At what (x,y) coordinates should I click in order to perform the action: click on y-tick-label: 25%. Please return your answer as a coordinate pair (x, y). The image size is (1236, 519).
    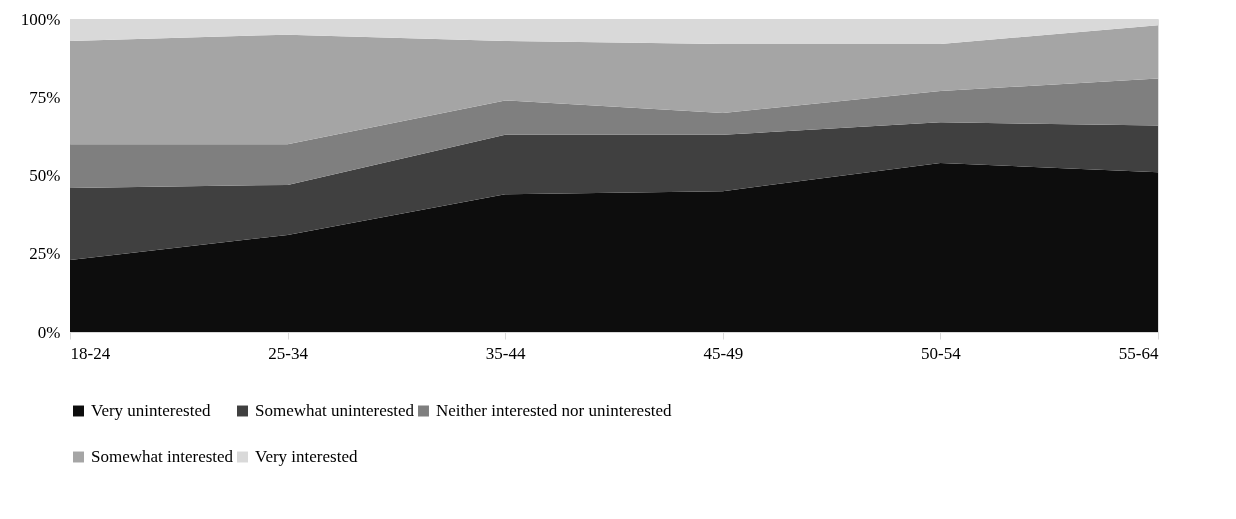
    Looking at the image, I should click on (45, 254).